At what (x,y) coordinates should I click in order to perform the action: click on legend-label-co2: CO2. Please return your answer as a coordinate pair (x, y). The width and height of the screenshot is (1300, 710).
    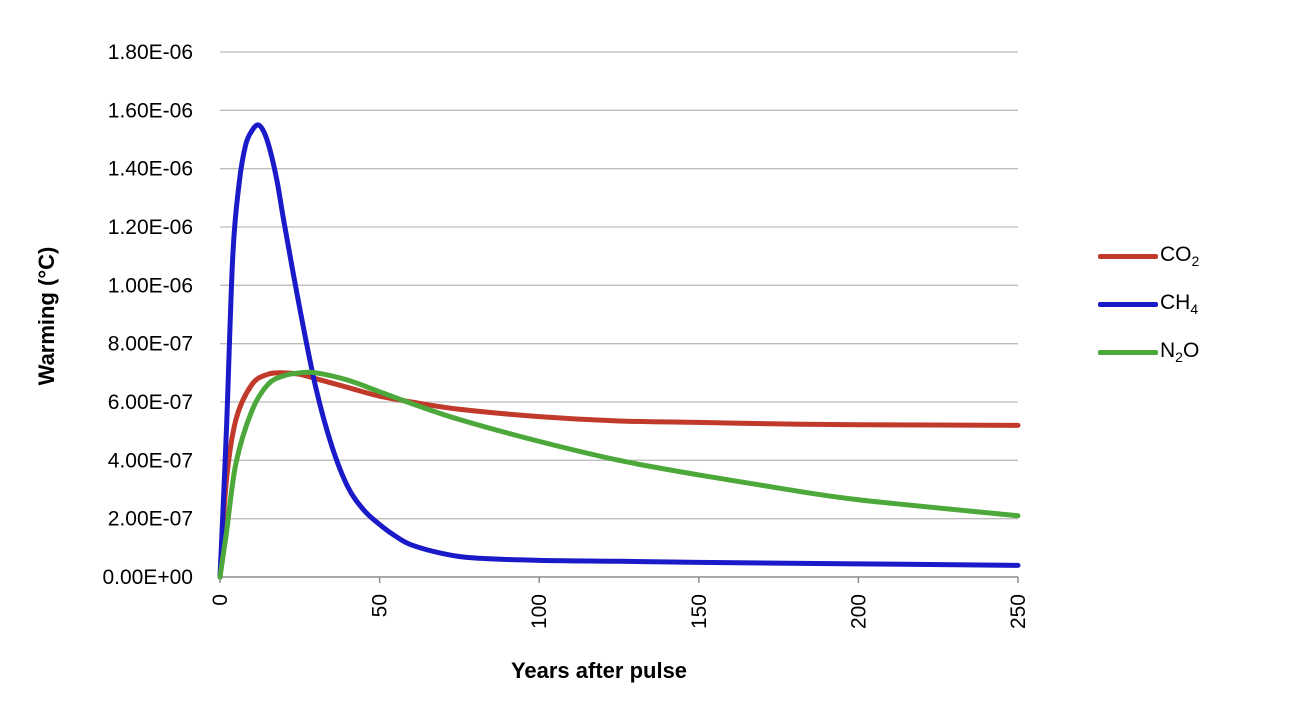
    Looking at the image, I should click on (1180, 256).